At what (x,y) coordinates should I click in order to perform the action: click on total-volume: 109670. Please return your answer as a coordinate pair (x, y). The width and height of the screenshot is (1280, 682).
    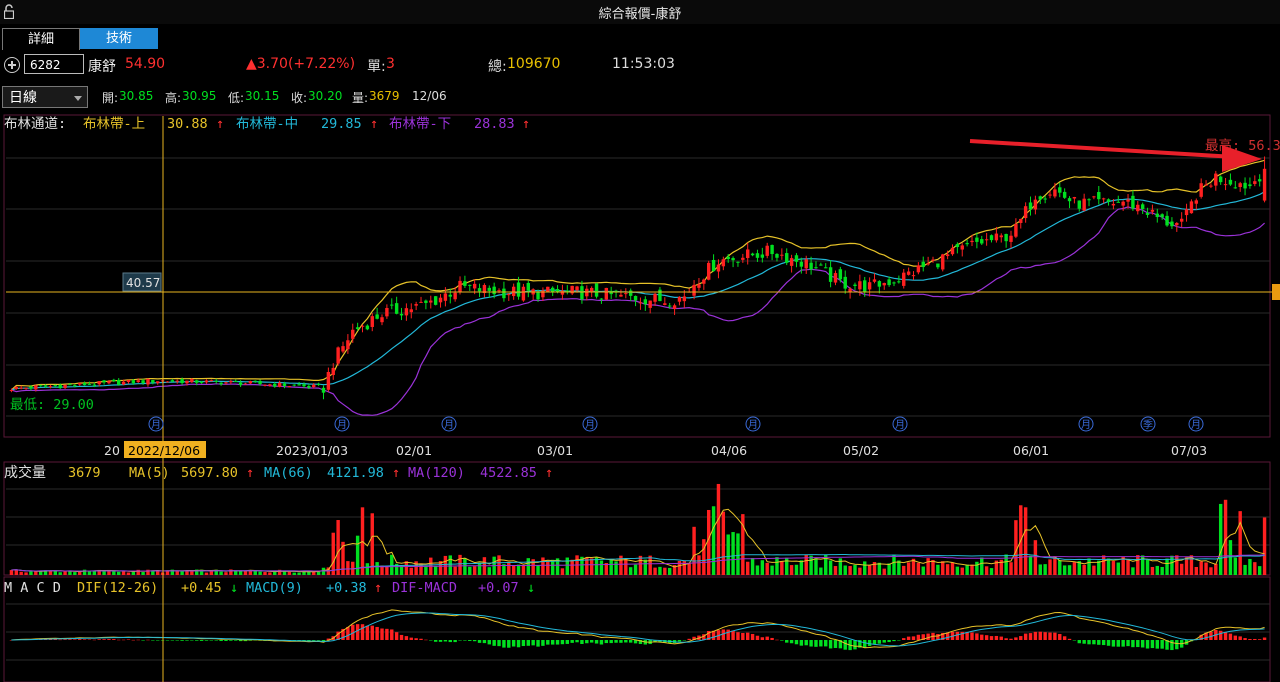
    Looking at the image, I should click on (534, 64).